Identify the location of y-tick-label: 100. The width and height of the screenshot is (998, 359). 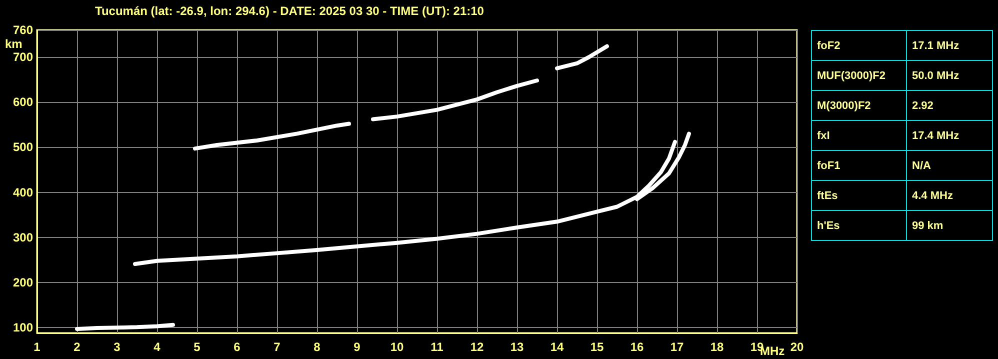
(23, 327).